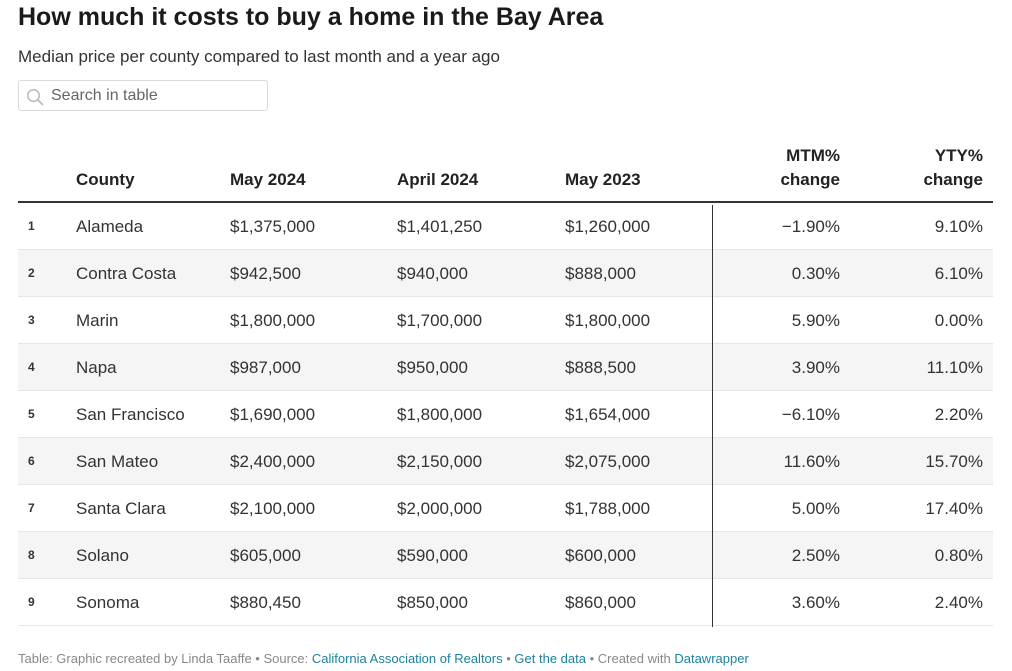 This screenshot has height=671, width=1012. Describe the element at coordinates (440, 226) in the screenshot. I see `april-2024-cell: $1,401,250` at that location.